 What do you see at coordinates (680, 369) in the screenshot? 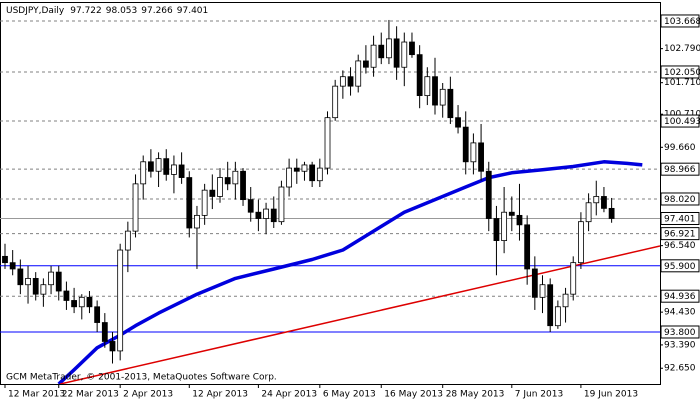
I see `y-tick-label: 92.650` at bounding box center [680, 369].